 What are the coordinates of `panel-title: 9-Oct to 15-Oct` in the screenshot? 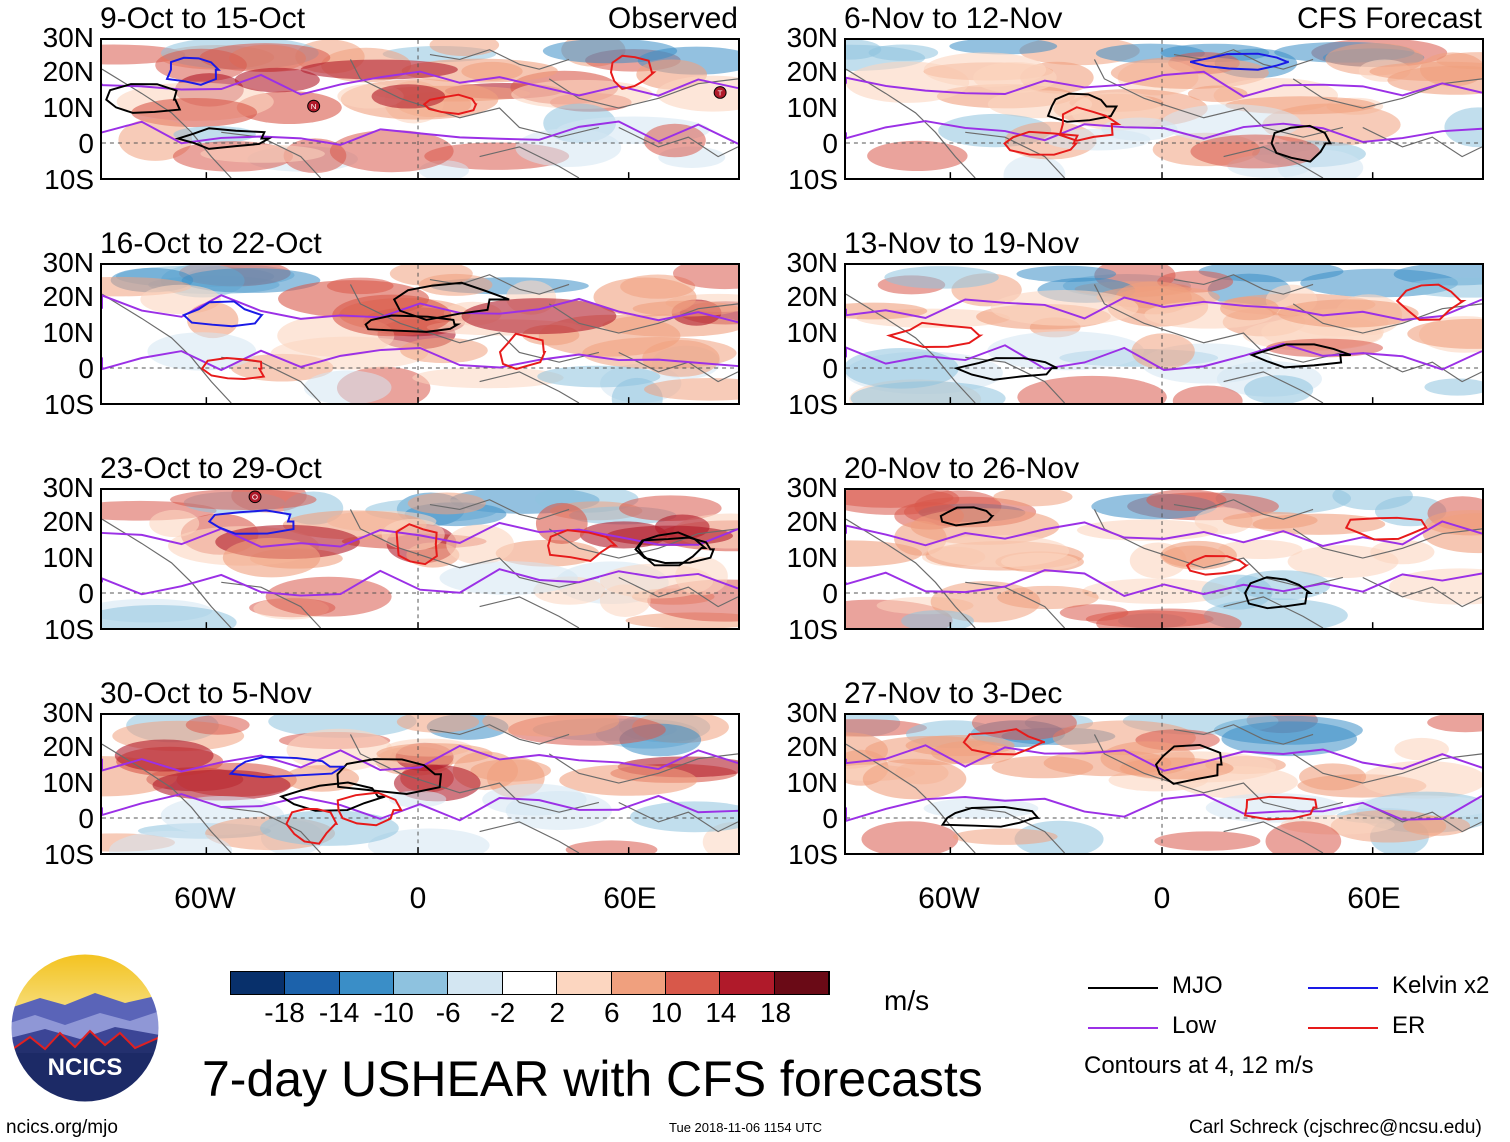 It's located at (203, 18).